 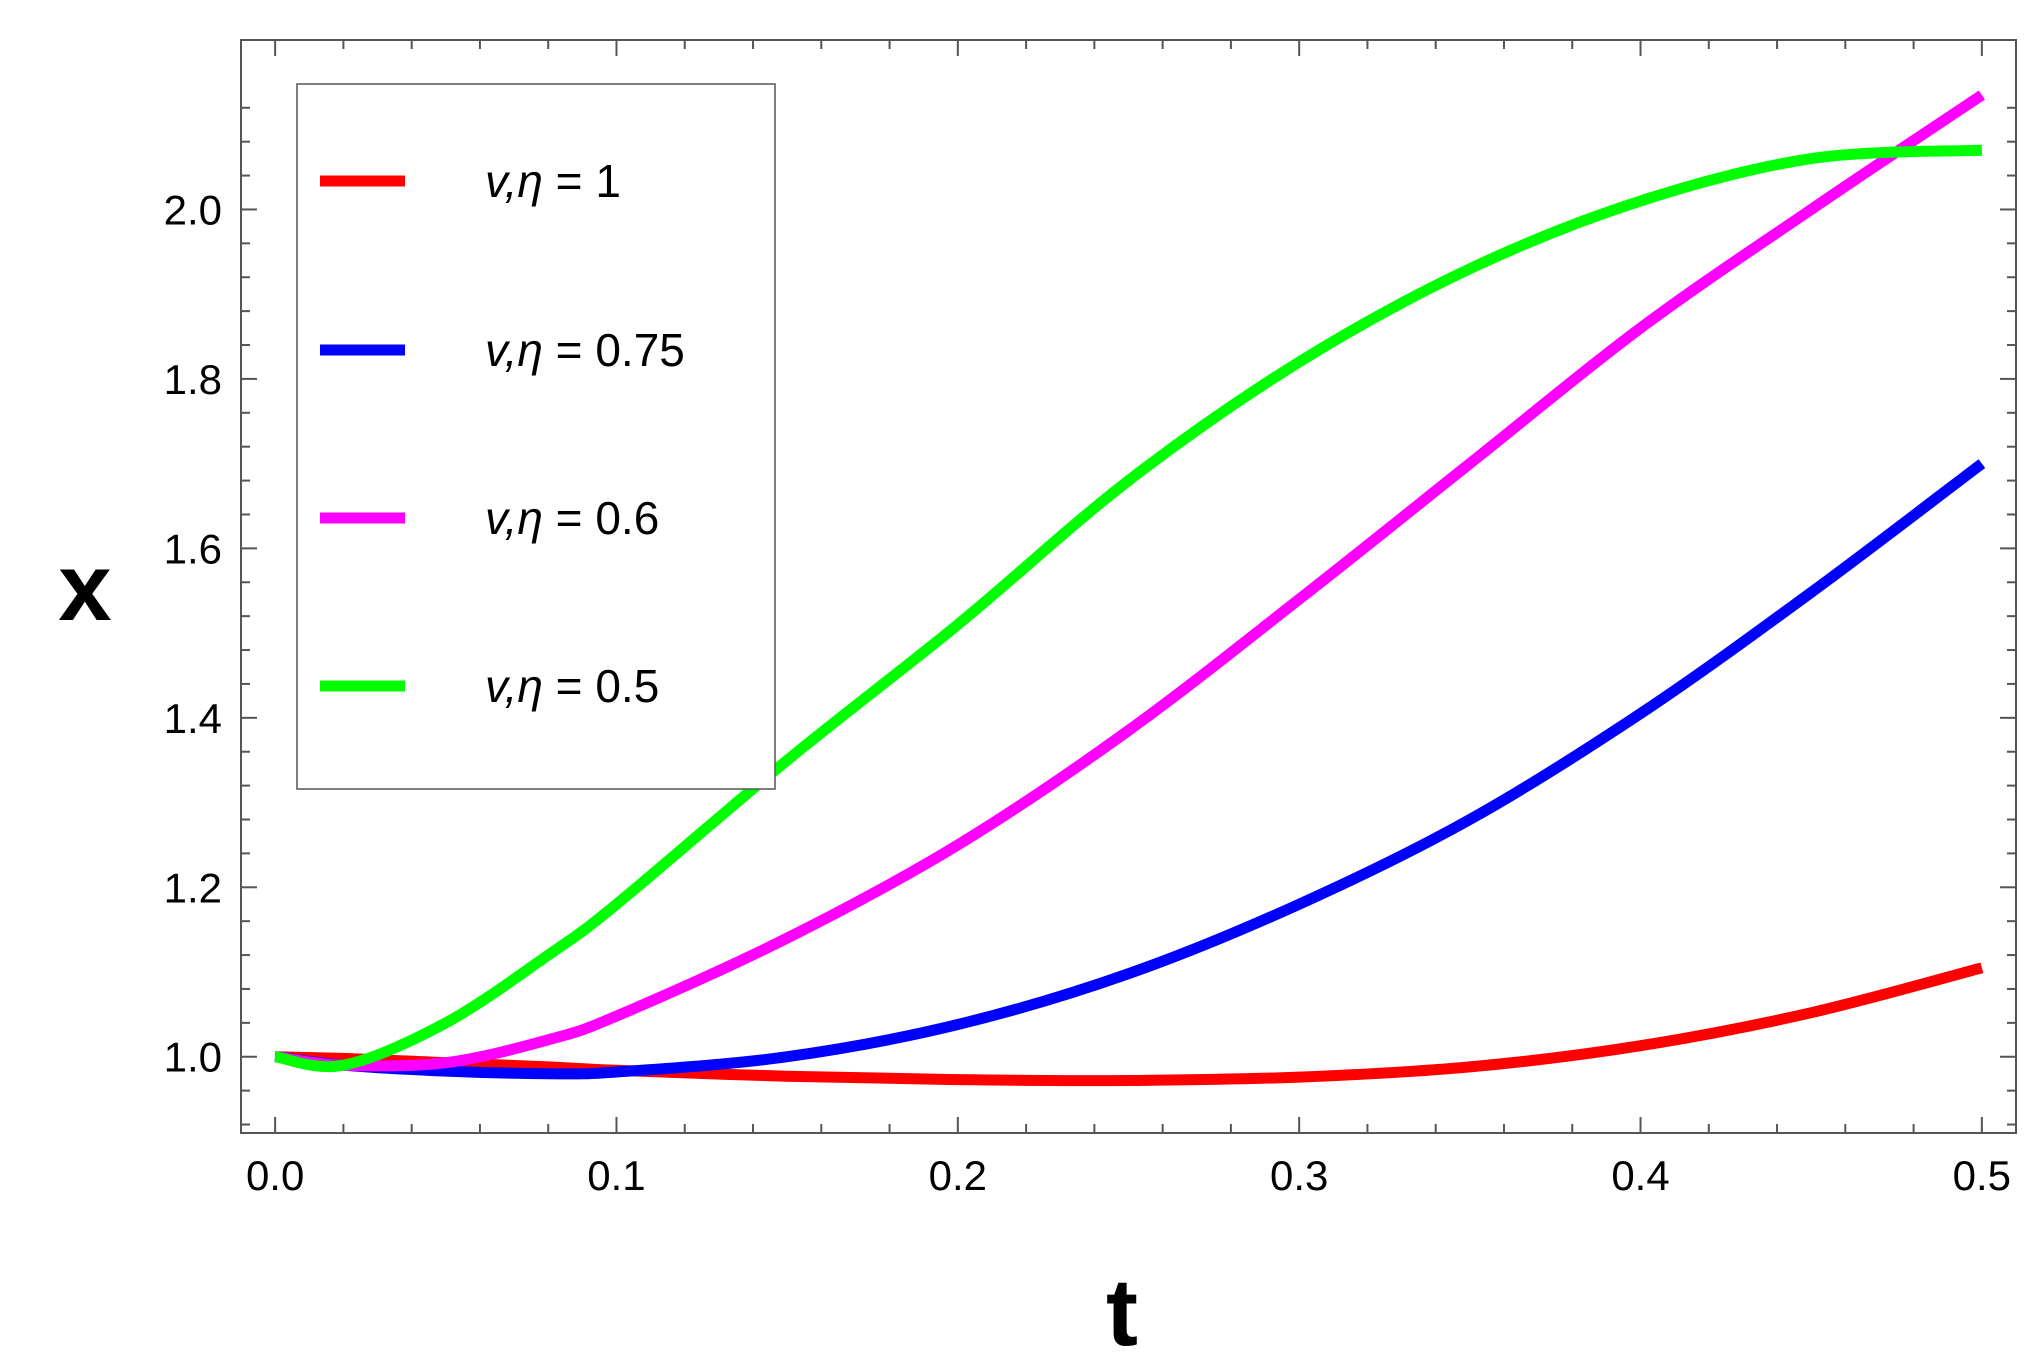 What do you see at coordinates (193, 548) in the screenshot?
I see `y-tick-label: 1.6` at bounding box center [193, 548].